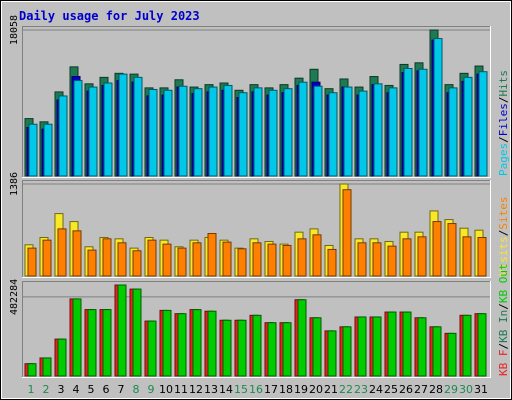 The image size is (512, 400). I want to click on x-tick-label: 21, so click(331, 389).